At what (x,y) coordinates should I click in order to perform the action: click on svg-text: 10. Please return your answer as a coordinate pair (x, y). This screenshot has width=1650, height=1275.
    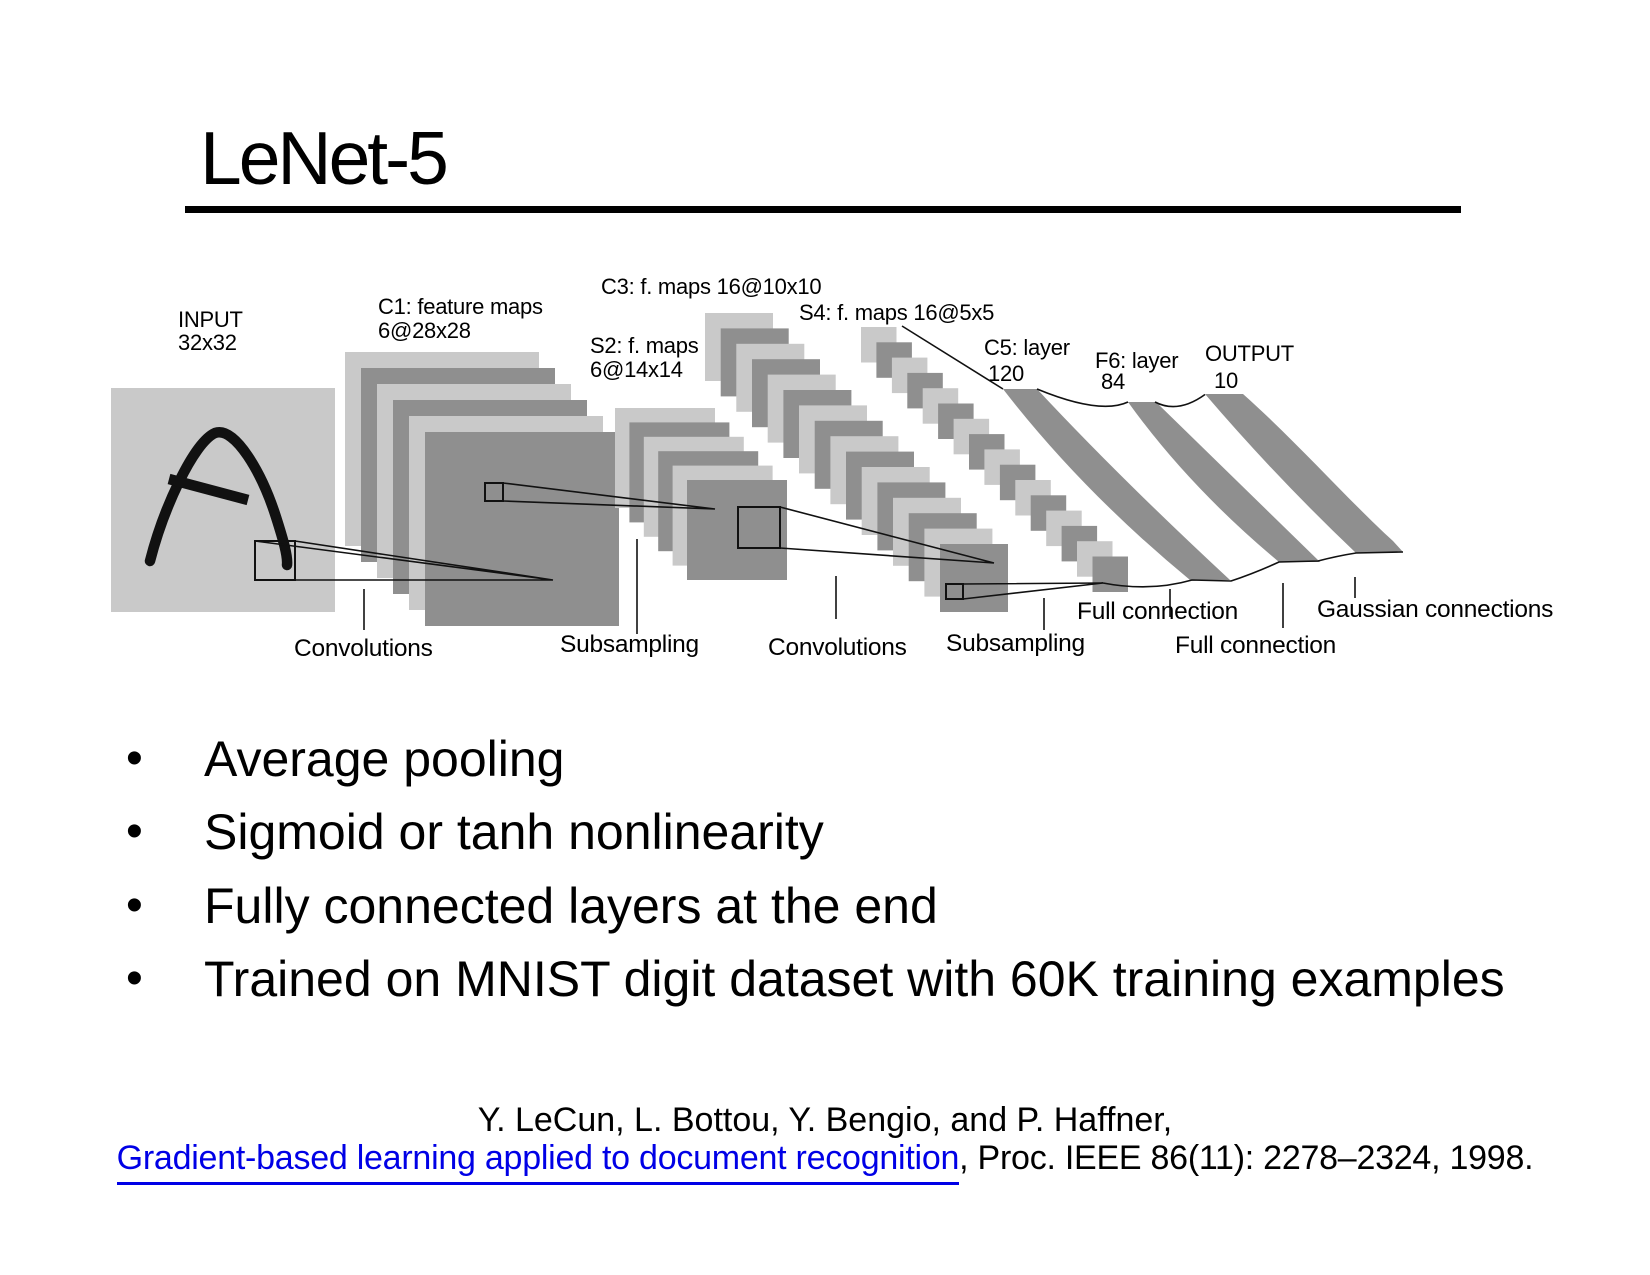
    Looking at the image, I should click on (1226, 380).